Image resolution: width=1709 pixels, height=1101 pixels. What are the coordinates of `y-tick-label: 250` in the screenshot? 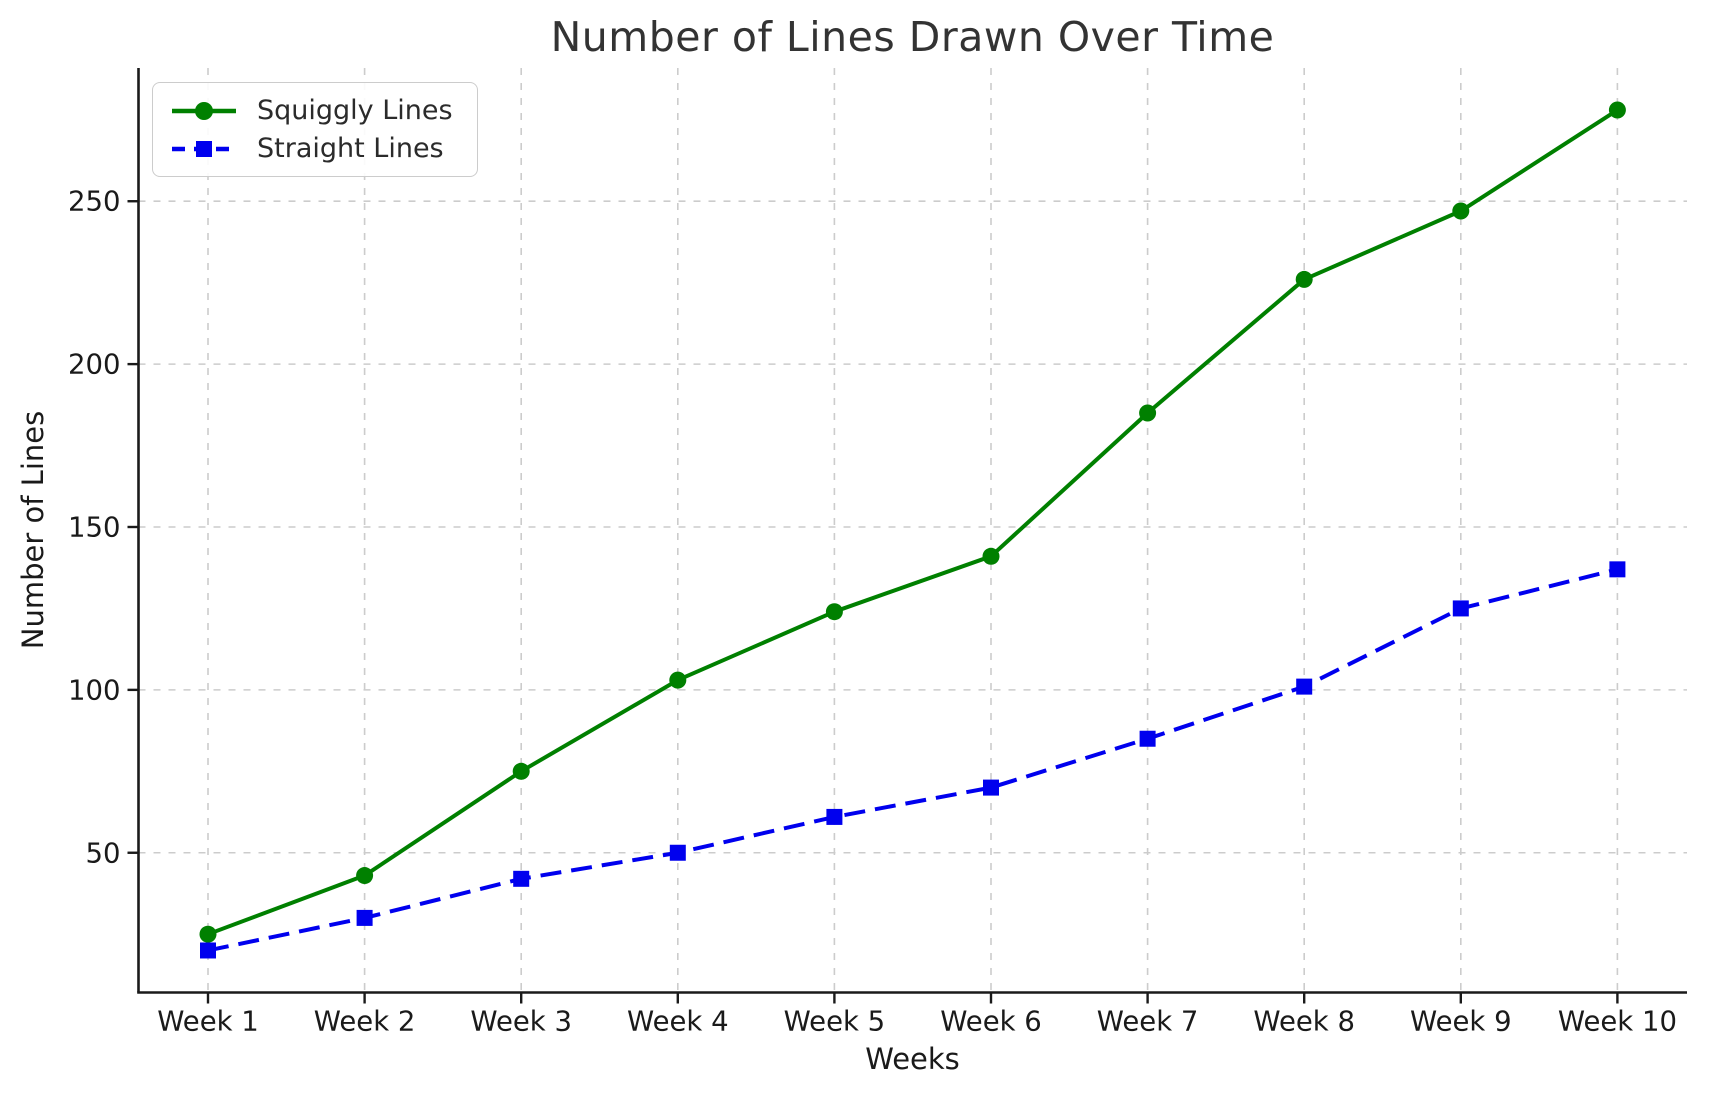 It's located at (94, 202).